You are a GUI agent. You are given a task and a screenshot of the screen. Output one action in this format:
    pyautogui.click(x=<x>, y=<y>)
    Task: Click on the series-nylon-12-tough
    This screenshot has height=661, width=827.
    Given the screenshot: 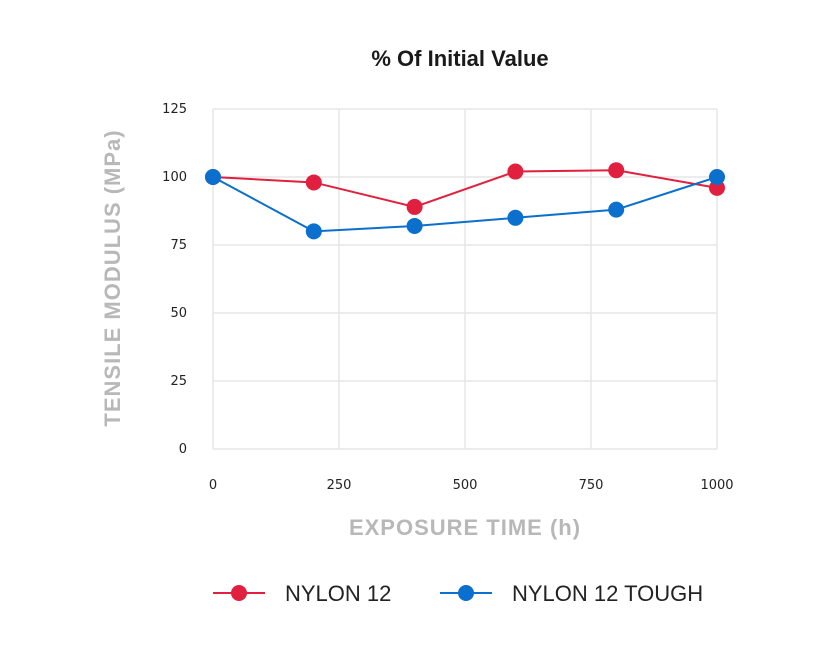 What is the action you would take?
    pyautogui.click(x=465, y=204)
    